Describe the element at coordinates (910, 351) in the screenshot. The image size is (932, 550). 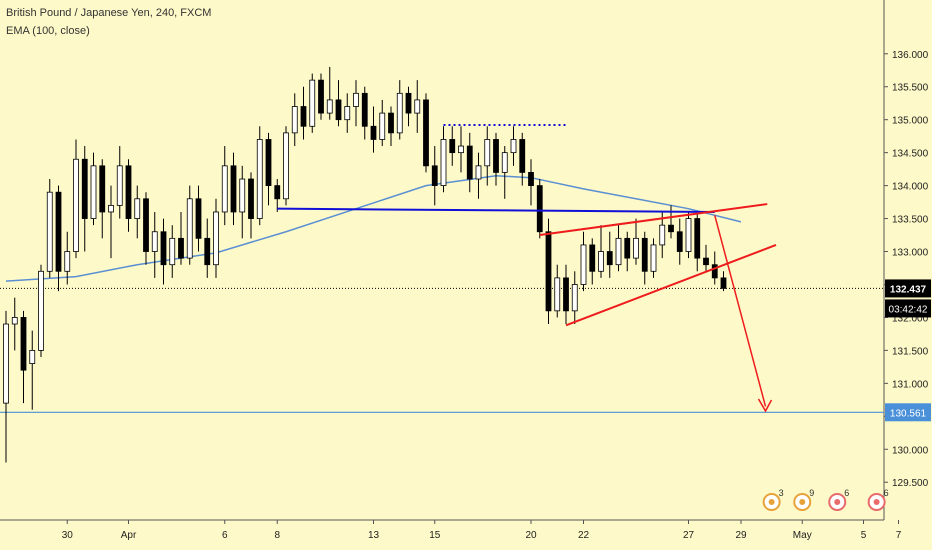
I see `price-tick-label: 131.500` at that location.